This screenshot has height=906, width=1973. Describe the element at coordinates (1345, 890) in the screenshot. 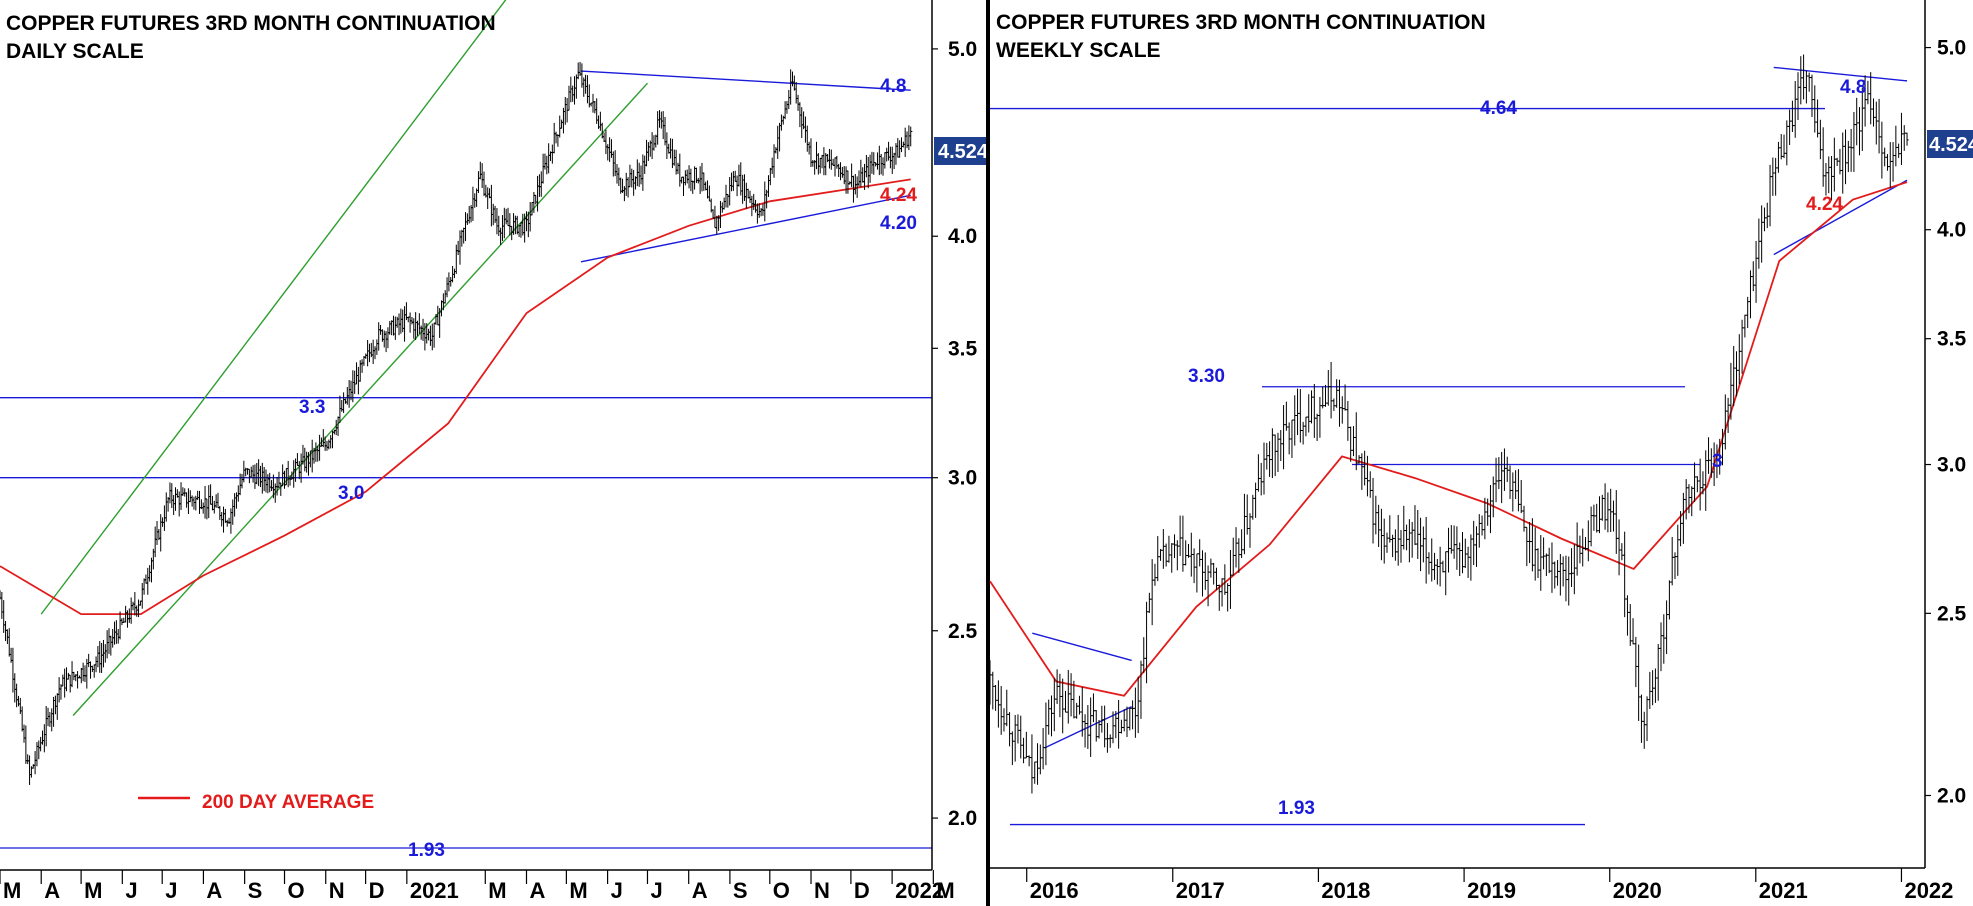

I see `x-tick-label: 2018` at that location.